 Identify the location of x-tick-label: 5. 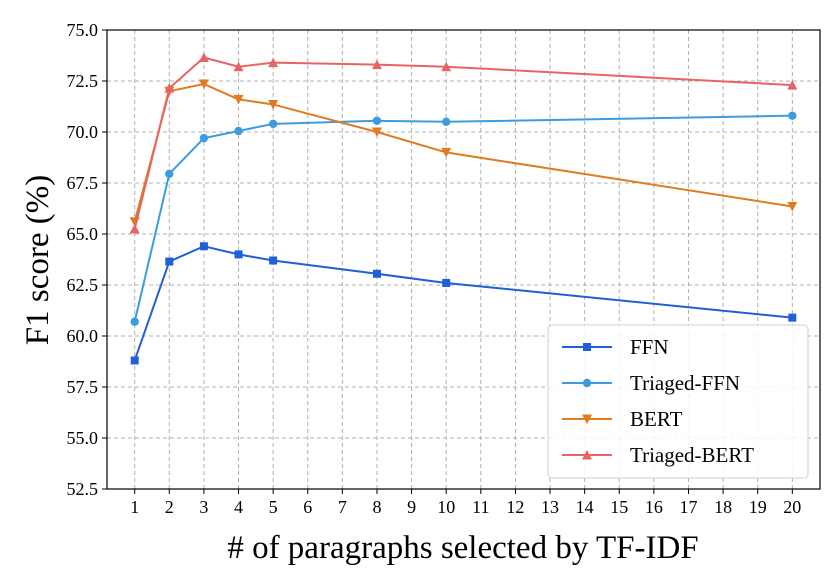
(273, 507).